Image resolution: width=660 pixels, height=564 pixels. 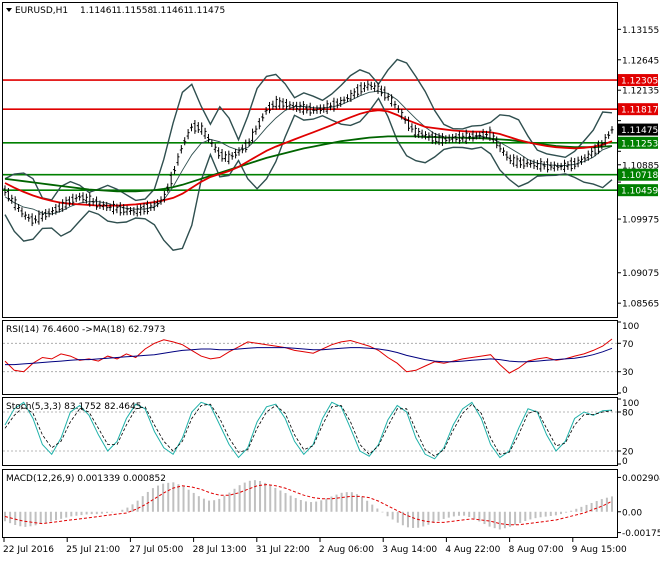 What do you see at coordinates (640, 31) in the screenshot?
I see `price-tick-label: 1.13155` at bounding box center [640, 31].